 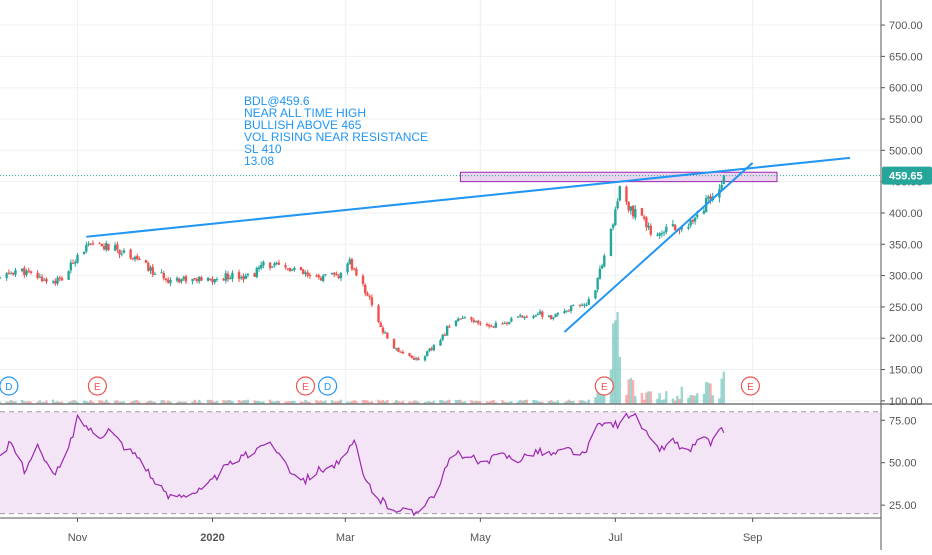 I want to click on rsi-axis: 75.00 50.00 25.00, so click(x=899, y=463).